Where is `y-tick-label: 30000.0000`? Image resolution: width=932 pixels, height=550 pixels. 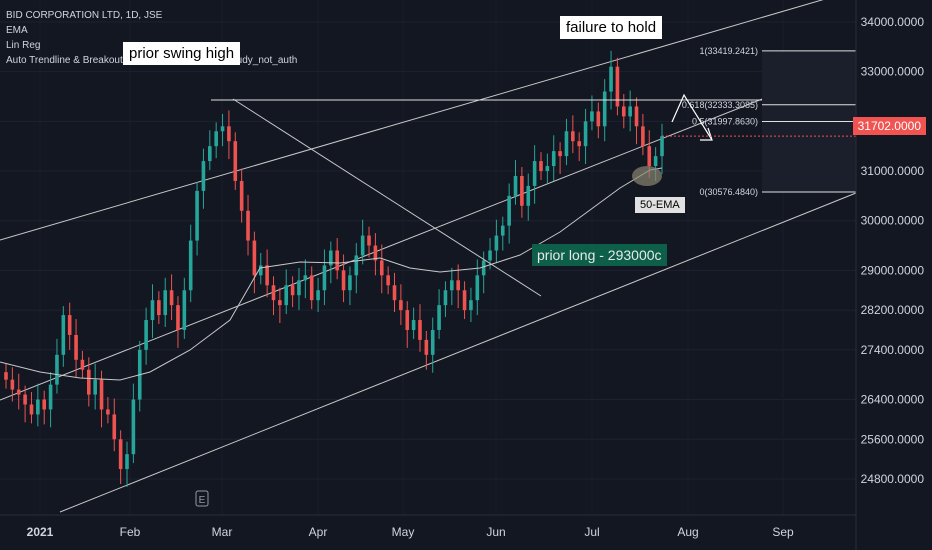
y-tick-label: 30000.0000 is located at coordinates (893, 221).